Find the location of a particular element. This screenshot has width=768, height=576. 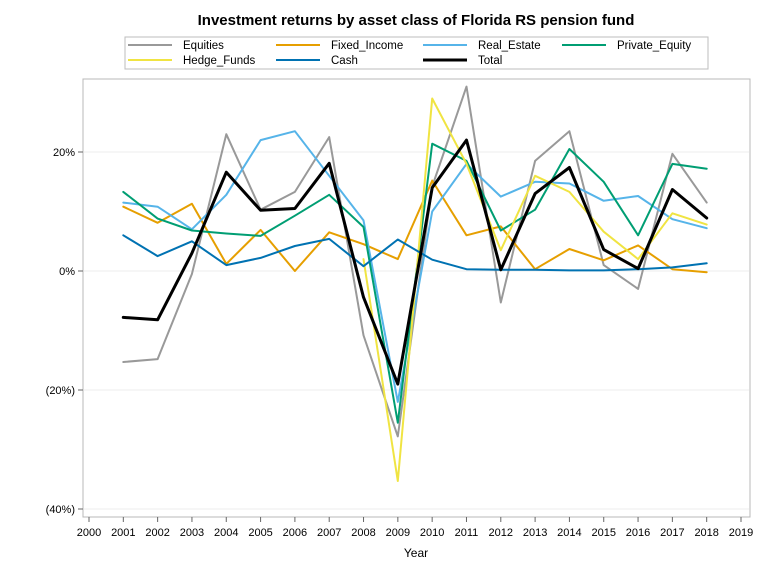

x-tick-label: 2002 is located at coordinates (157, 533).